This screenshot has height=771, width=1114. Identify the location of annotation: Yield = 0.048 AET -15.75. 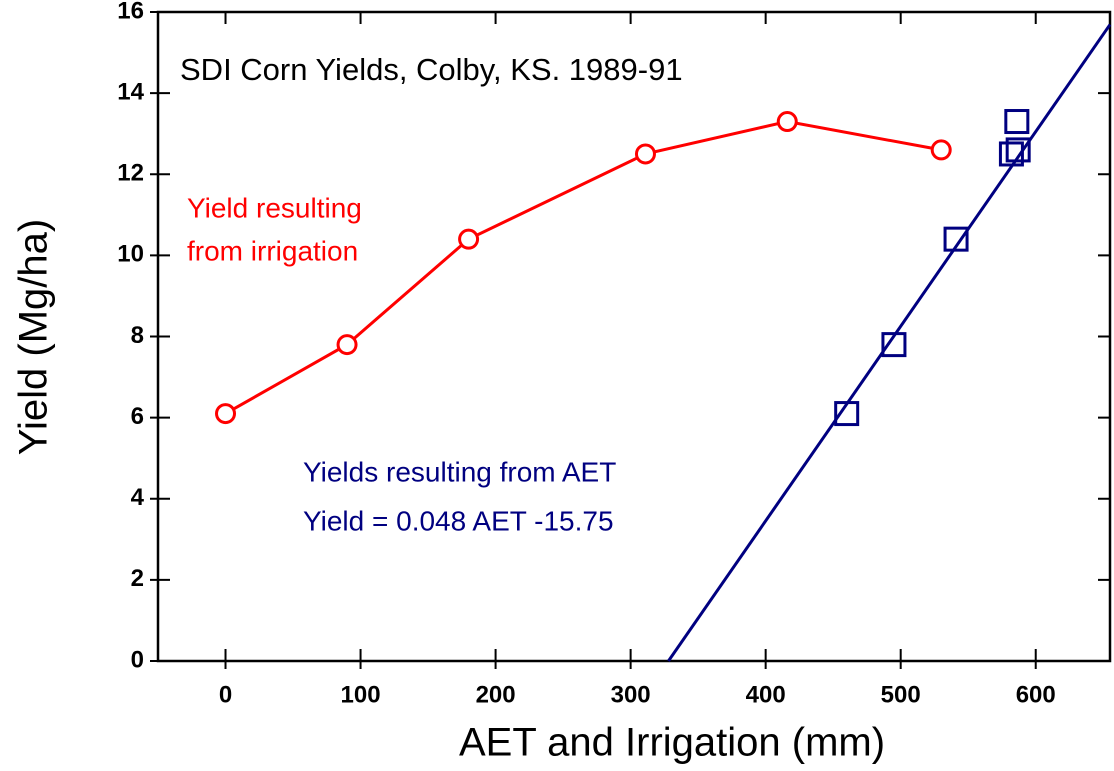
(458, 520).